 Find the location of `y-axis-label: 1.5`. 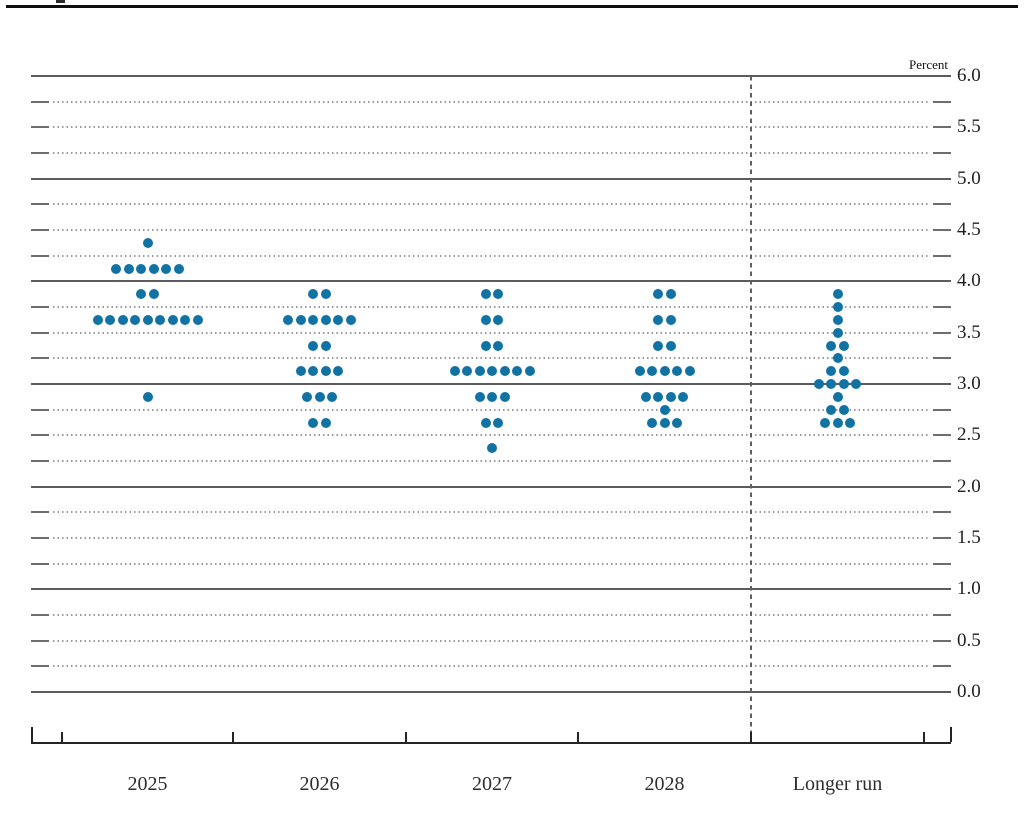

y-axis-label: 1.5 is located at coordinates (969, 537).